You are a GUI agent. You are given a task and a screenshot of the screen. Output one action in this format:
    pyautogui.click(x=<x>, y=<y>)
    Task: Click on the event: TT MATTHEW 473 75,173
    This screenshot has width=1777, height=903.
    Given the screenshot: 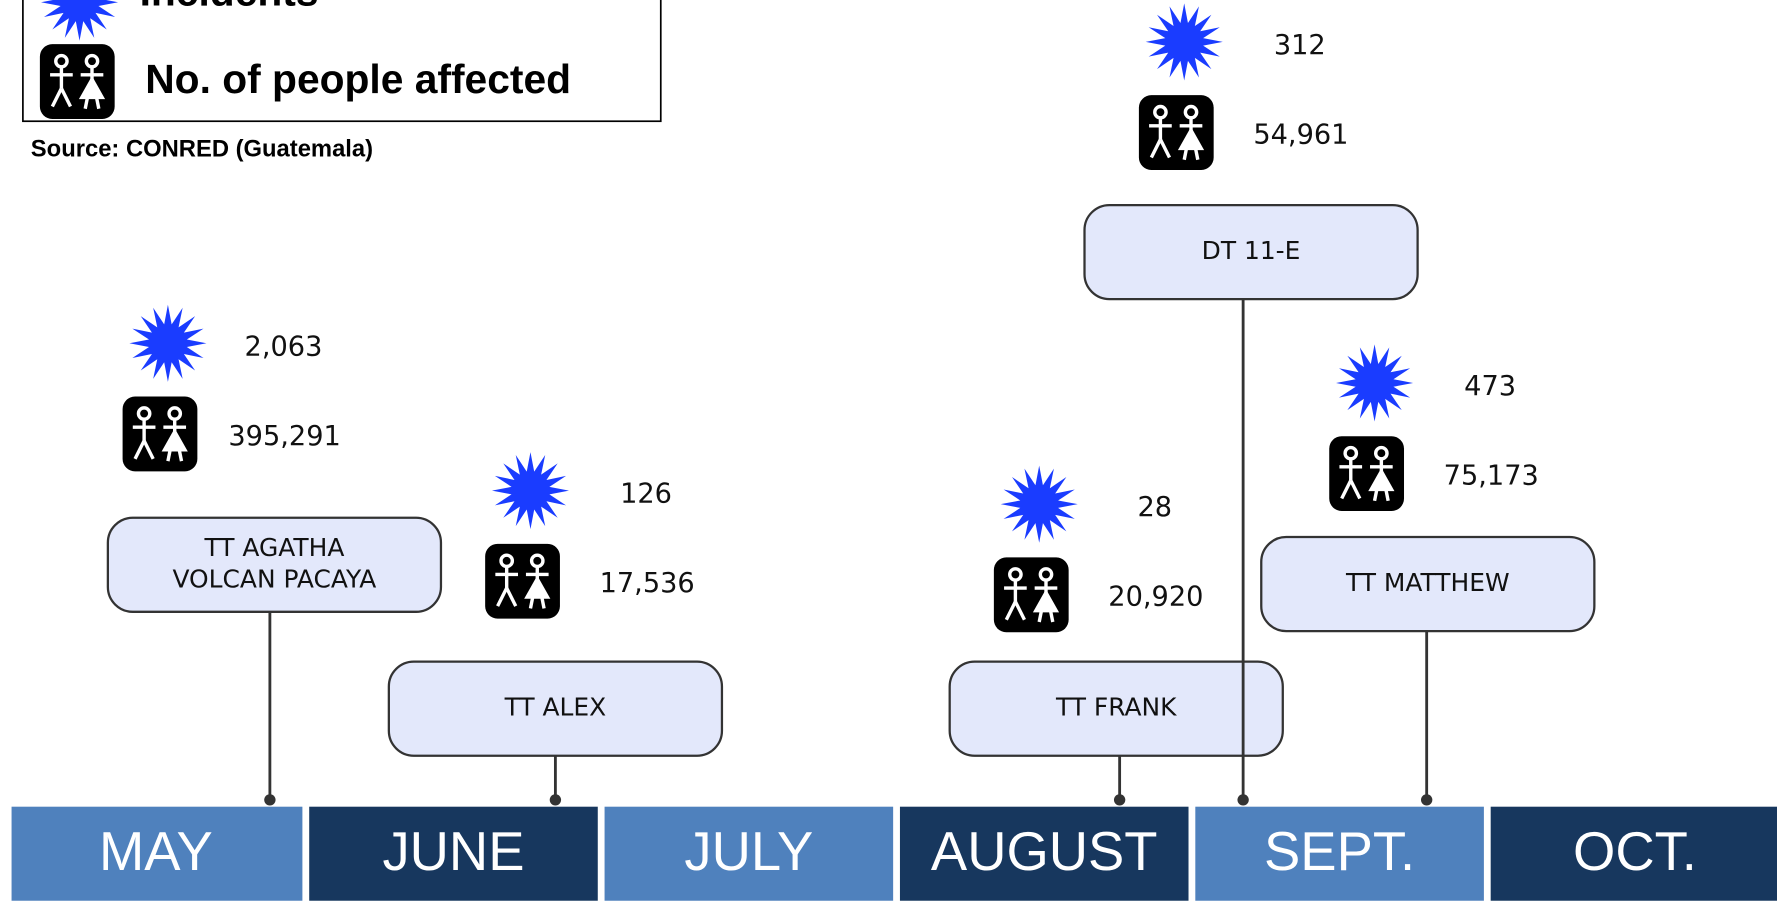 What is the action you would take?
    pyautogui.click(x=1428, y=575)
    